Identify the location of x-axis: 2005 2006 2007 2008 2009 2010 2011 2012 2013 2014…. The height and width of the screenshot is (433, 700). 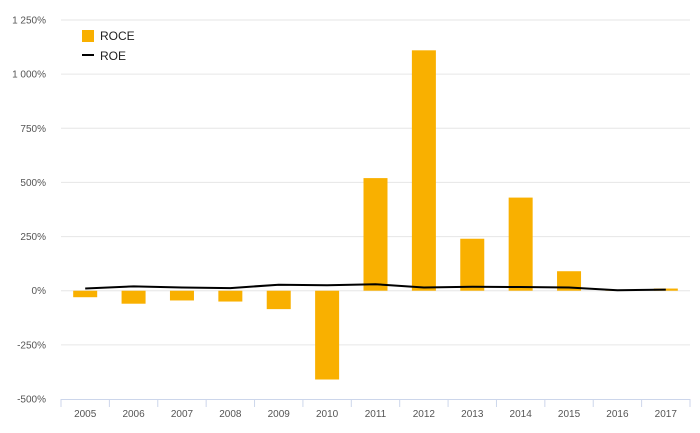
(375, 409).